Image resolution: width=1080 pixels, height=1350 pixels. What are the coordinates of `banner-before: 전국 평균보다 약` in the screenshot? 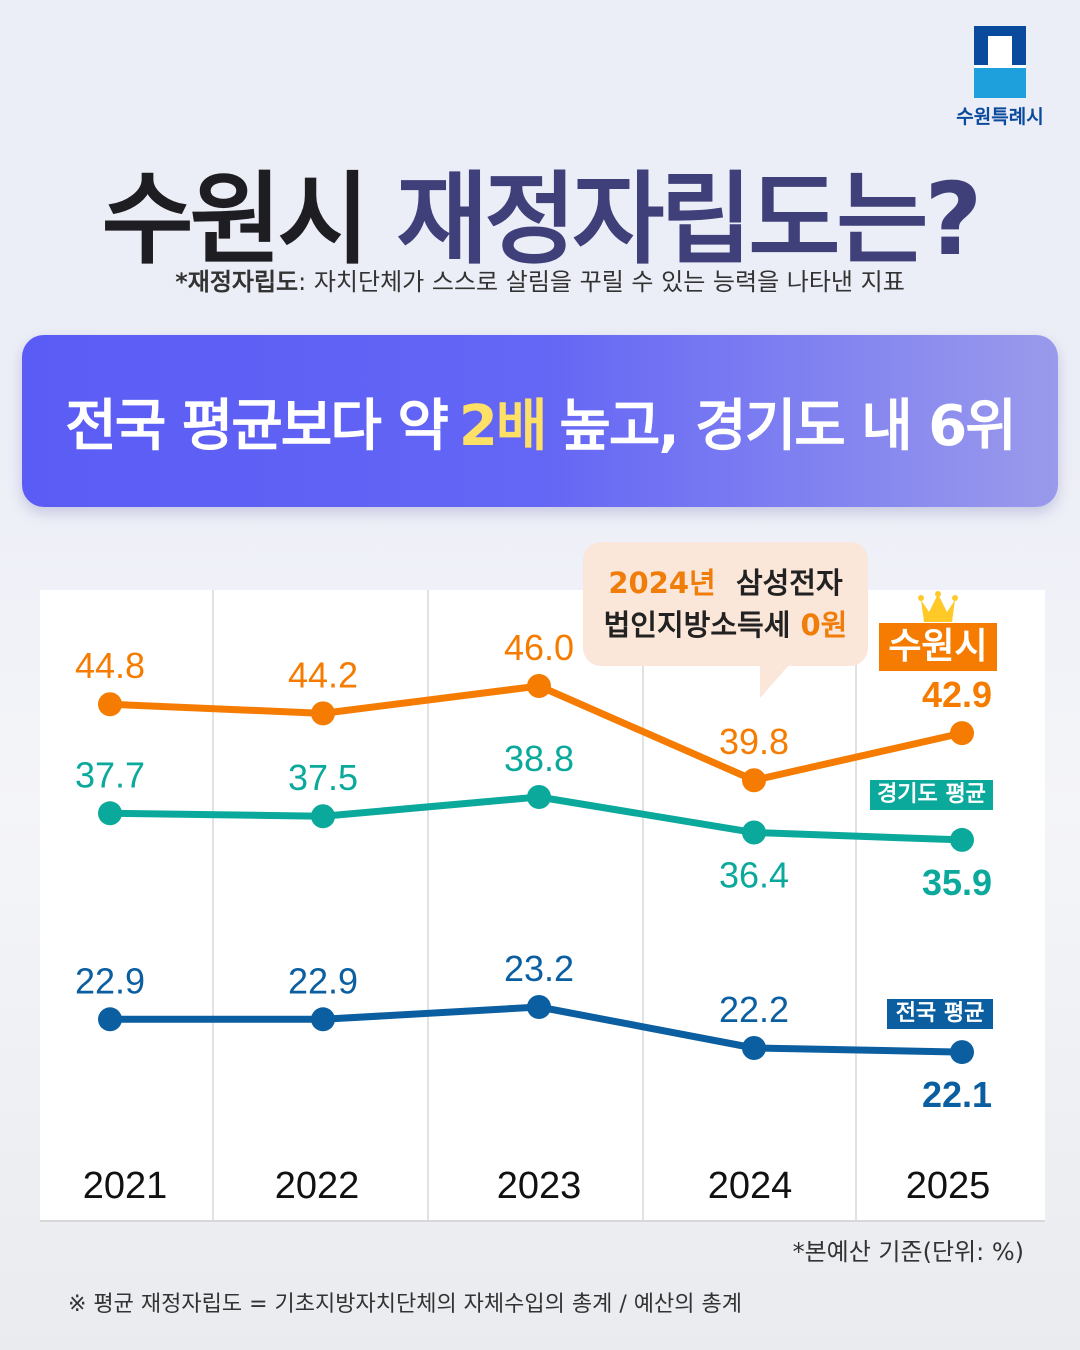 It's located at (257, 426).